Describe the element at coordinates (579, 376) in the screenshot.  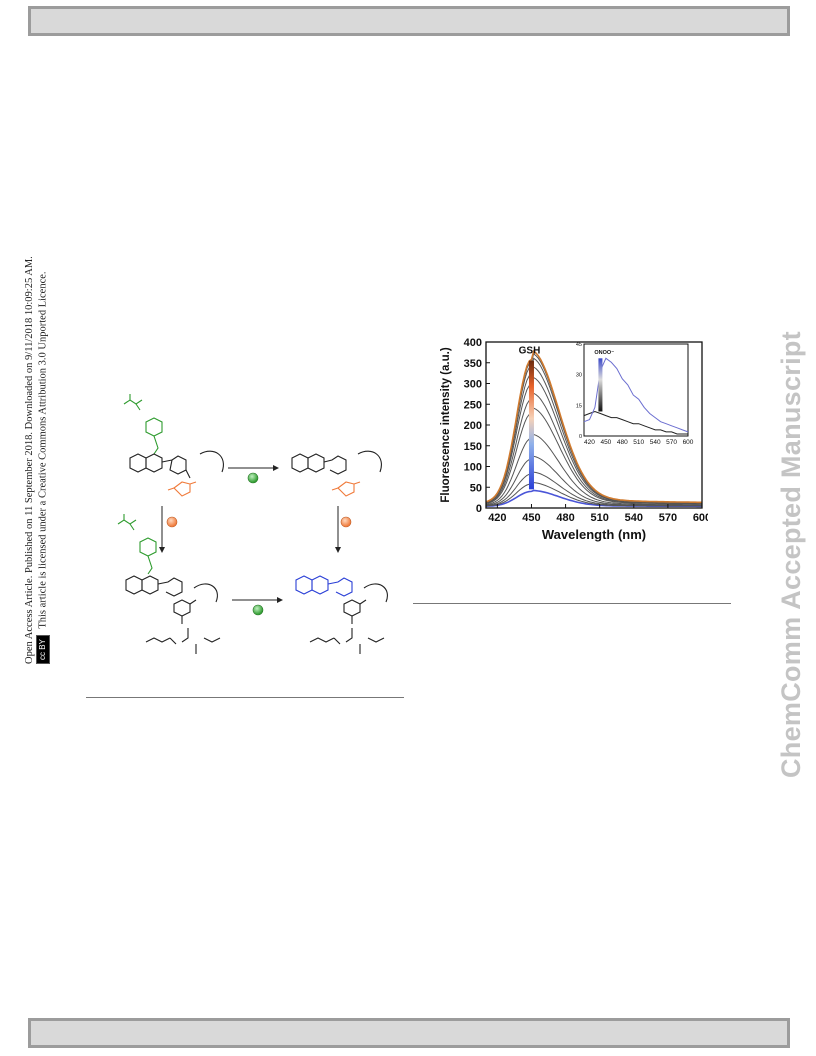
I see `inset-y-tick-label: 30` at that location.